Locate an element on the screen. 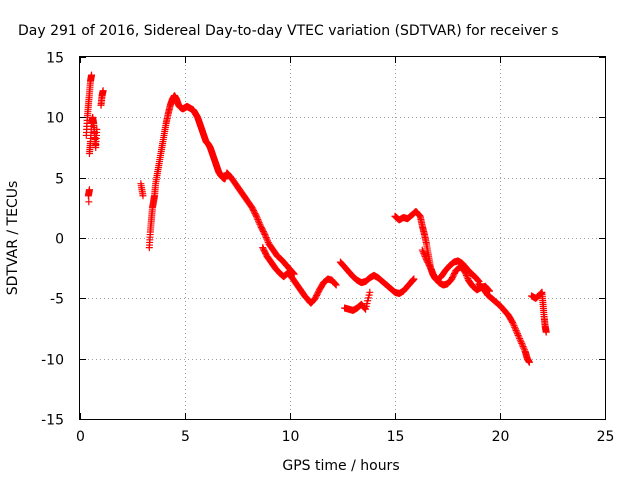 The image size is (640, 480). y-tick-label: 0 is located at coordinates (59, 240).